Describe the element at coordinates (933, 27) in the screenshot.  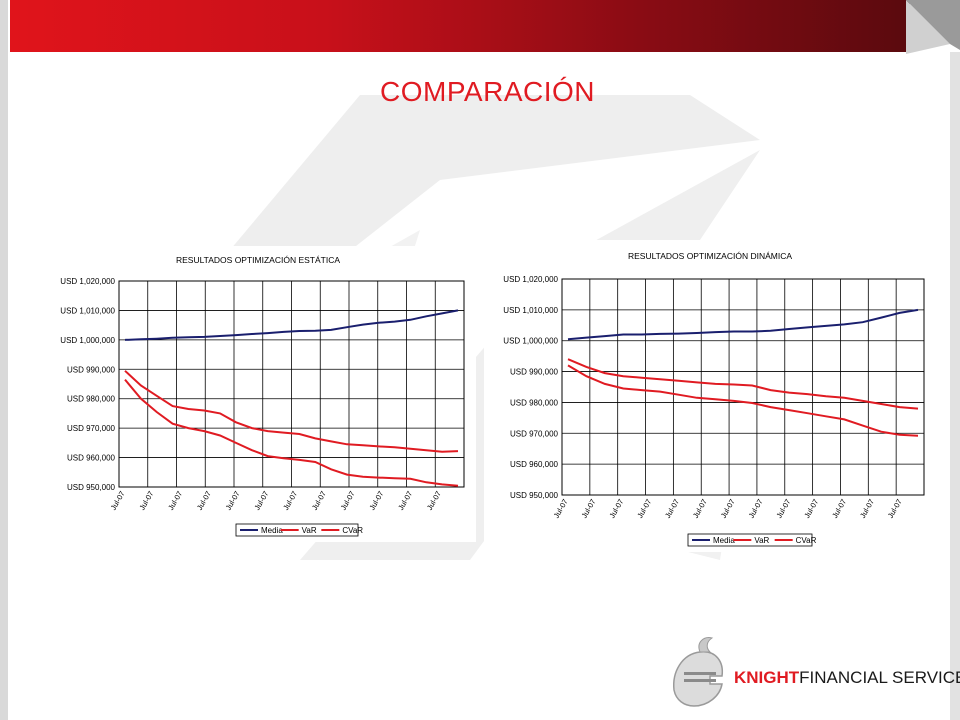
I see `page-curl-corner` at that location.